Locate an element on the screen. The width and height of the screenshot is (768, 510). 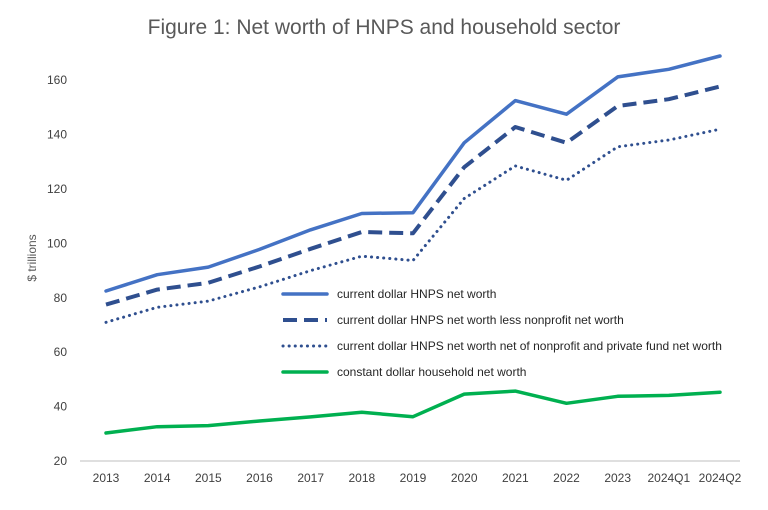
x-tick-label: 2014 is located at coordinates (157, 478).